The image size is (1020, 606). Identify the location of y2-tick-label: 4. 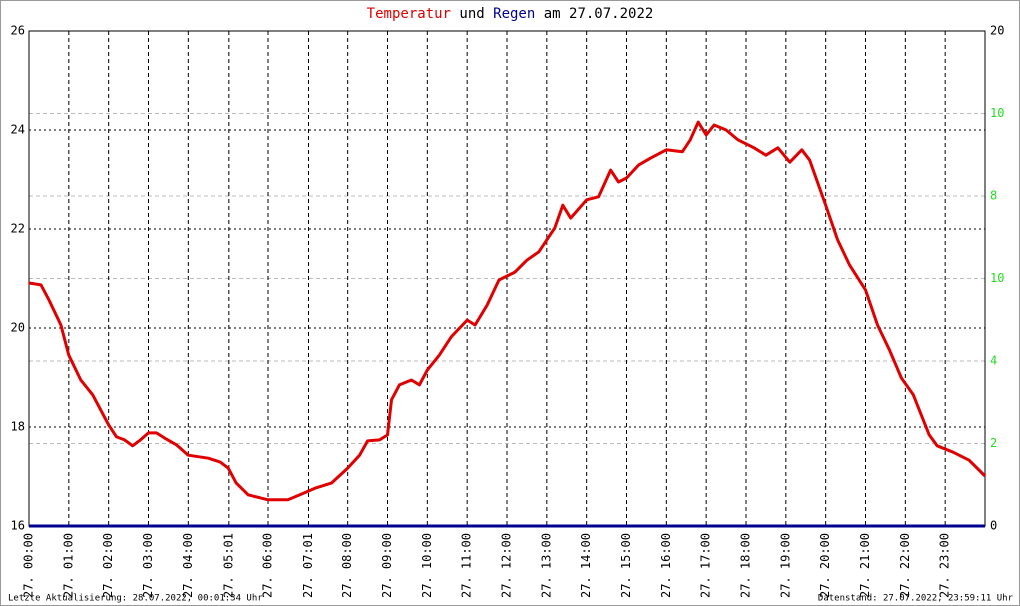
(993, 361).